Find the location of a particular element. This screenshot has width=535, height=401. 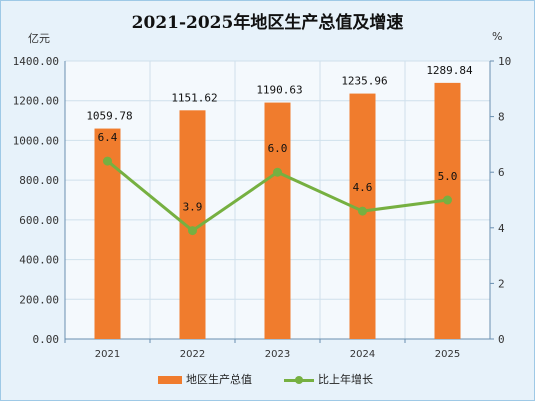

y-right-tick-label: 4 is located at coordinates (501, 228).